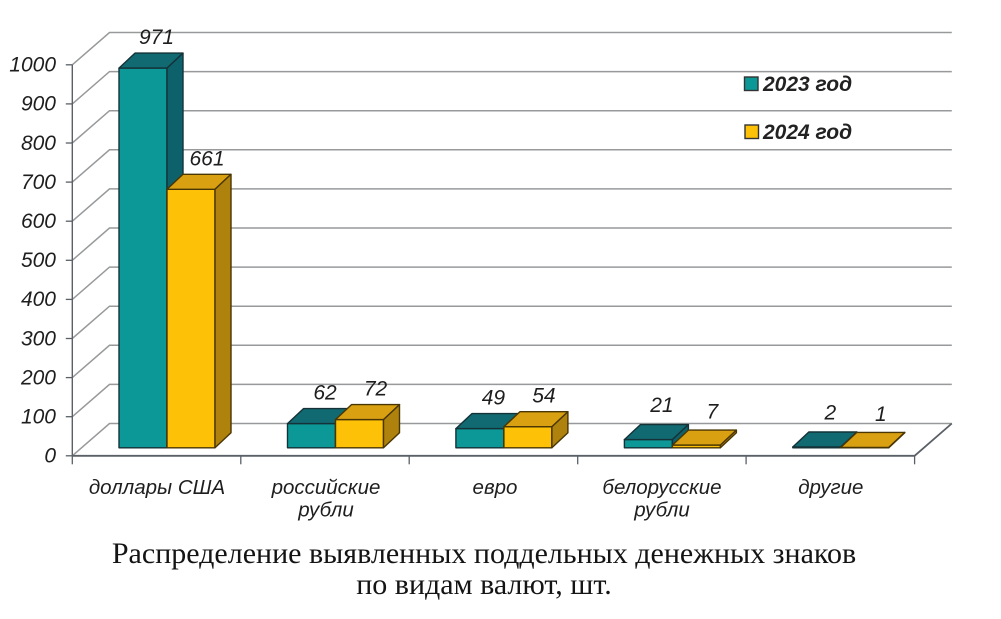  I want to click on svg-text: 1000, so click(32, 65).